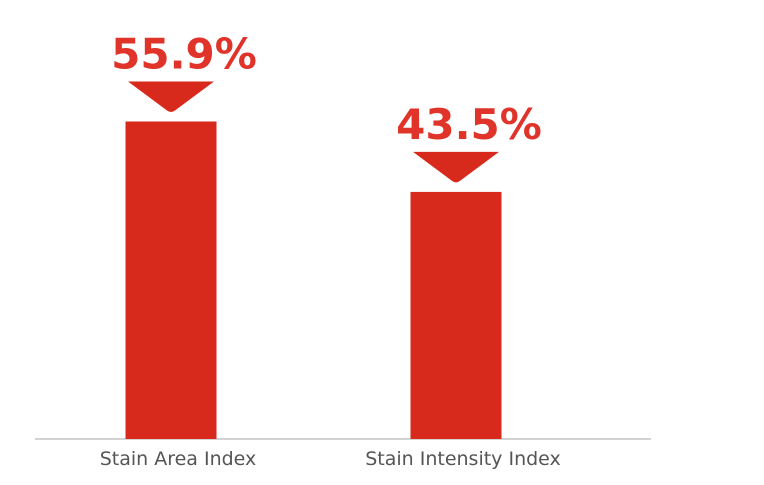 The height and width of the screenshot is (485, 764). Describe the element at coordinates (456, 167) in the screenshot. I see `bar-2-marker` at that location.